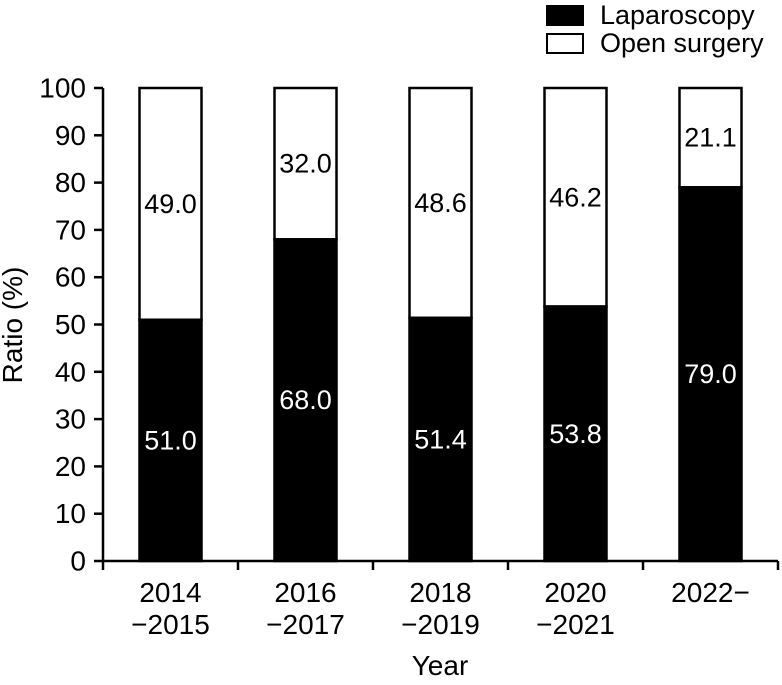 Image resolution: width=782 pixels, height=685 pixels. Describe the element at coordinates (70, 371) in the screenshot. I see `y-tick-label: 40` at that location.